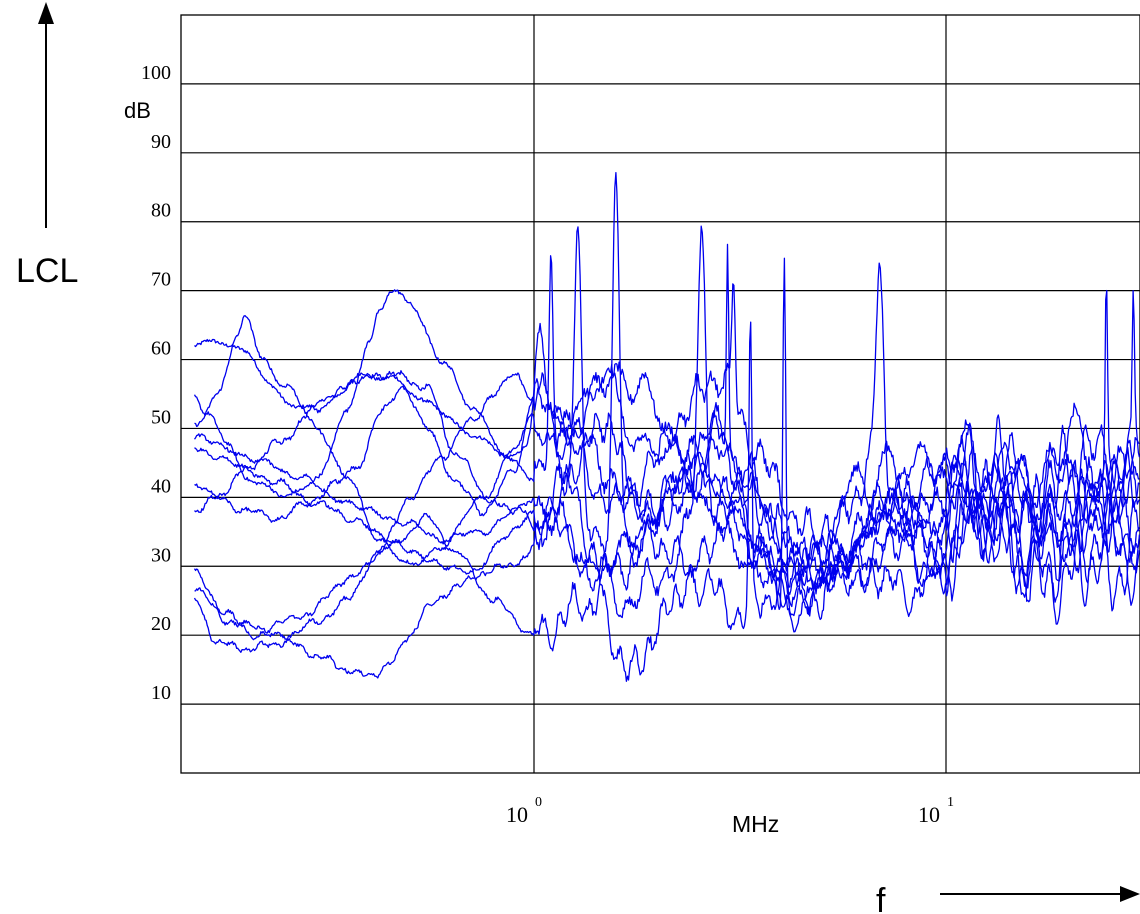  What do you see at coordinates (161, 142) in the screenshot?
I see `y-tick-label: 90` at bounding box center [161, 142].